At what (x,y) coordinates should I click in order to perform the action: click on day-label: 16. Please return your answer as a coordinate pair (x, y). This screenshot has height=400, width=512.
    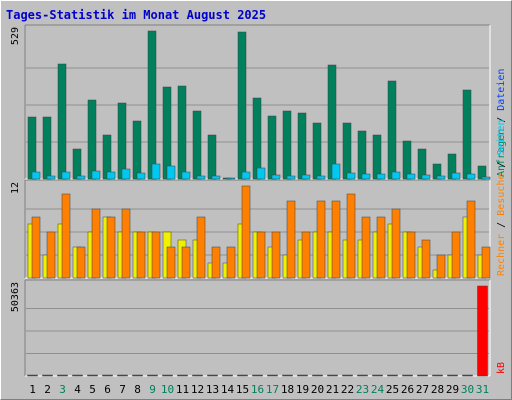
    Looking at the image, I should click on (257, 389).